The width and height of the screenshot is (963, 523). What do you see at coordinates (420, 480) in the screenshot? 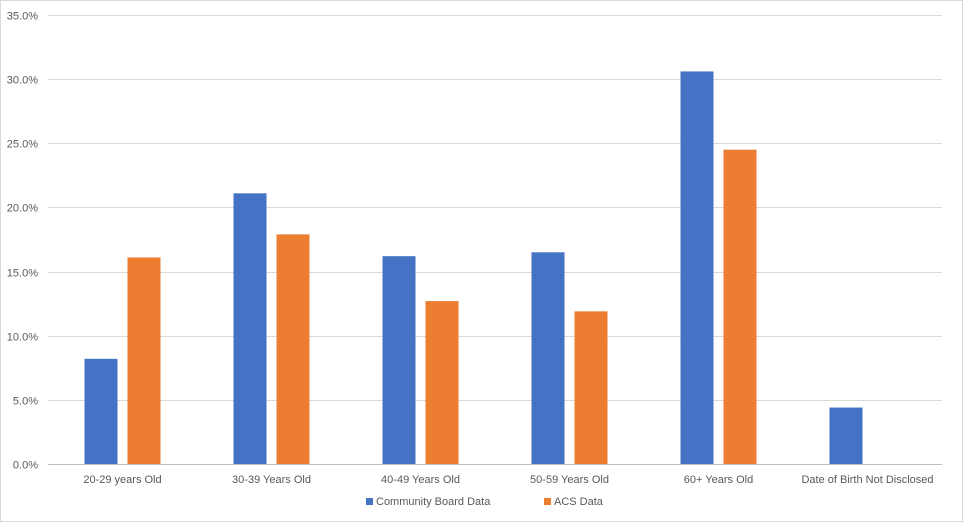
I see `x-tick-label: 40-49 Years Old` at bounding box center [420, 480].